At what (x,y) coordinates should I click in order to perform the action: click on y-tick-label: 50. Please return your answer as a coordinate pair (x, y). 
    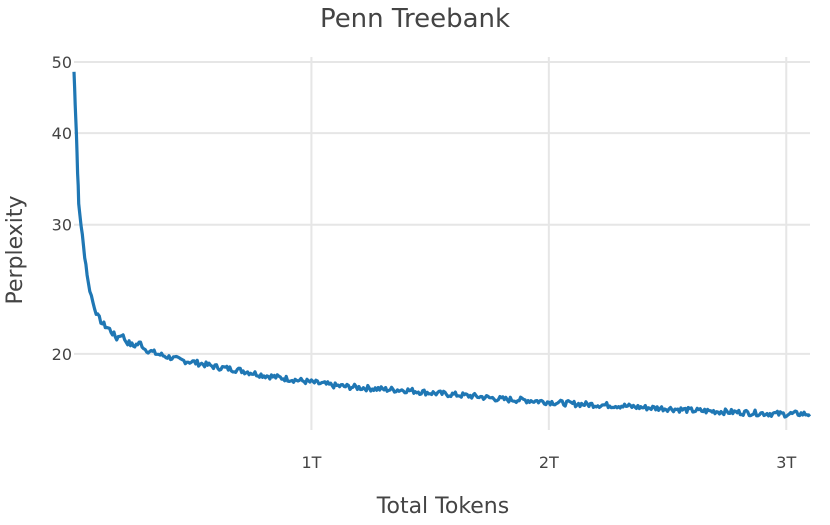
    Looking at the image, I should click on (62, 62).